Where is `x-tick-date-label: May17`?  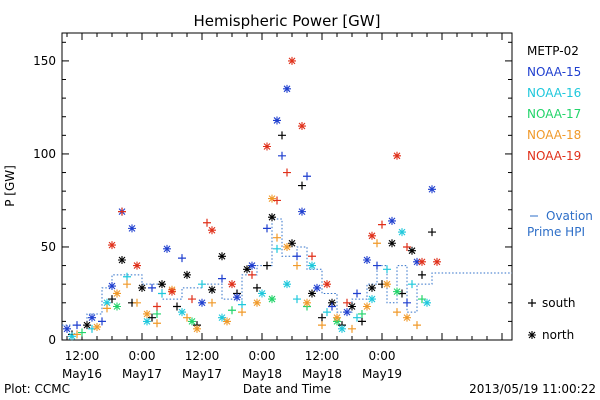
x-tick-date-label: May17 is located at coordinates (202, 374).